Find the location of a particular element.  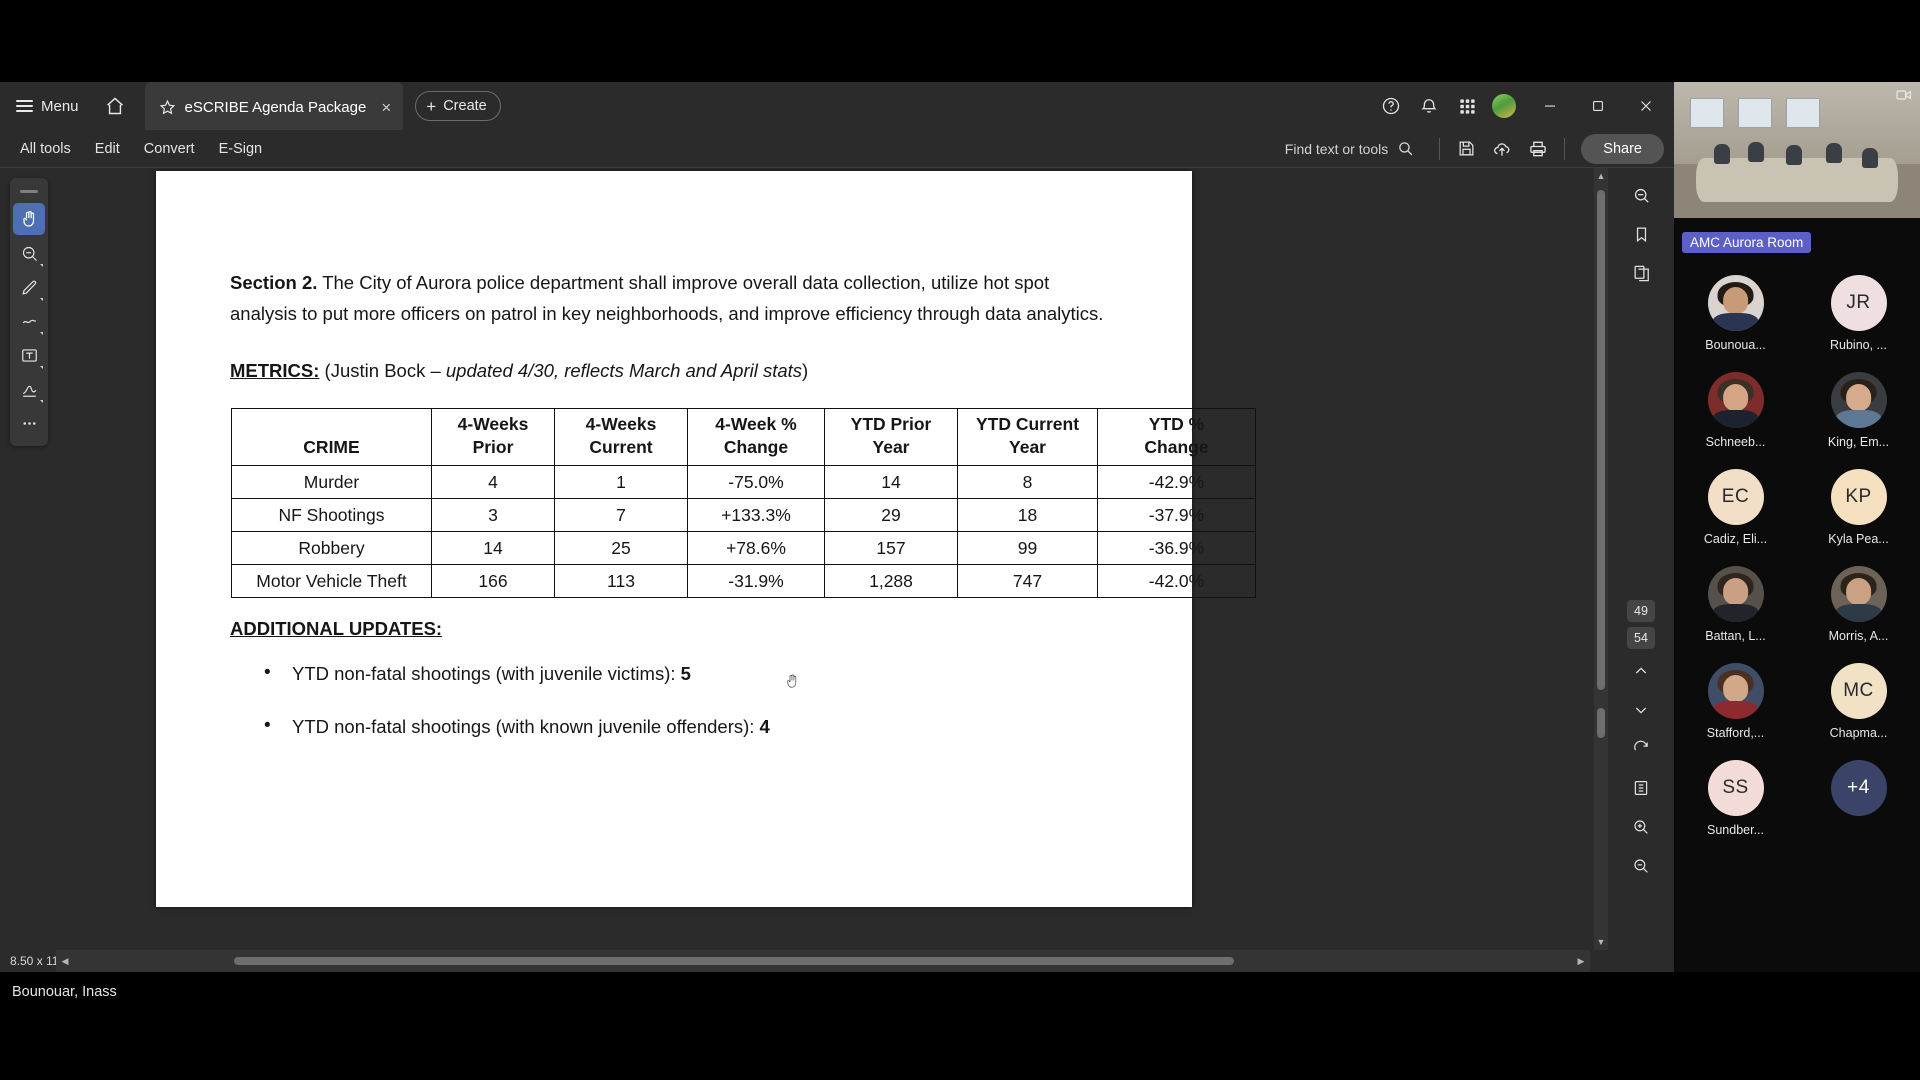

minimize-button is located at coordinates (1550, 106).